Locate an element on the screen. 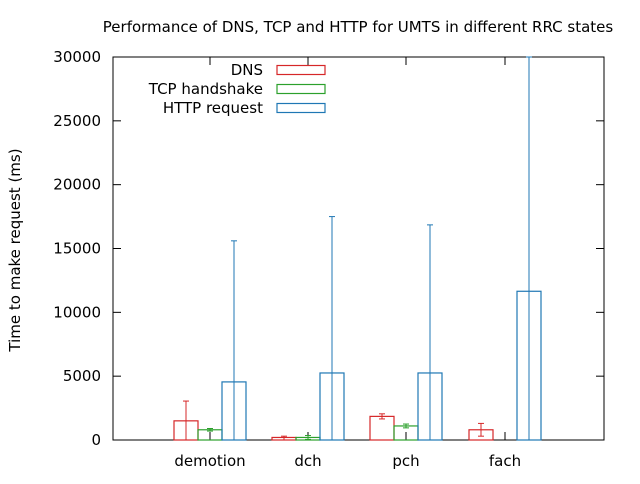  y-axis-label: Time to make request (ms) is located at coordinates (15, 250).